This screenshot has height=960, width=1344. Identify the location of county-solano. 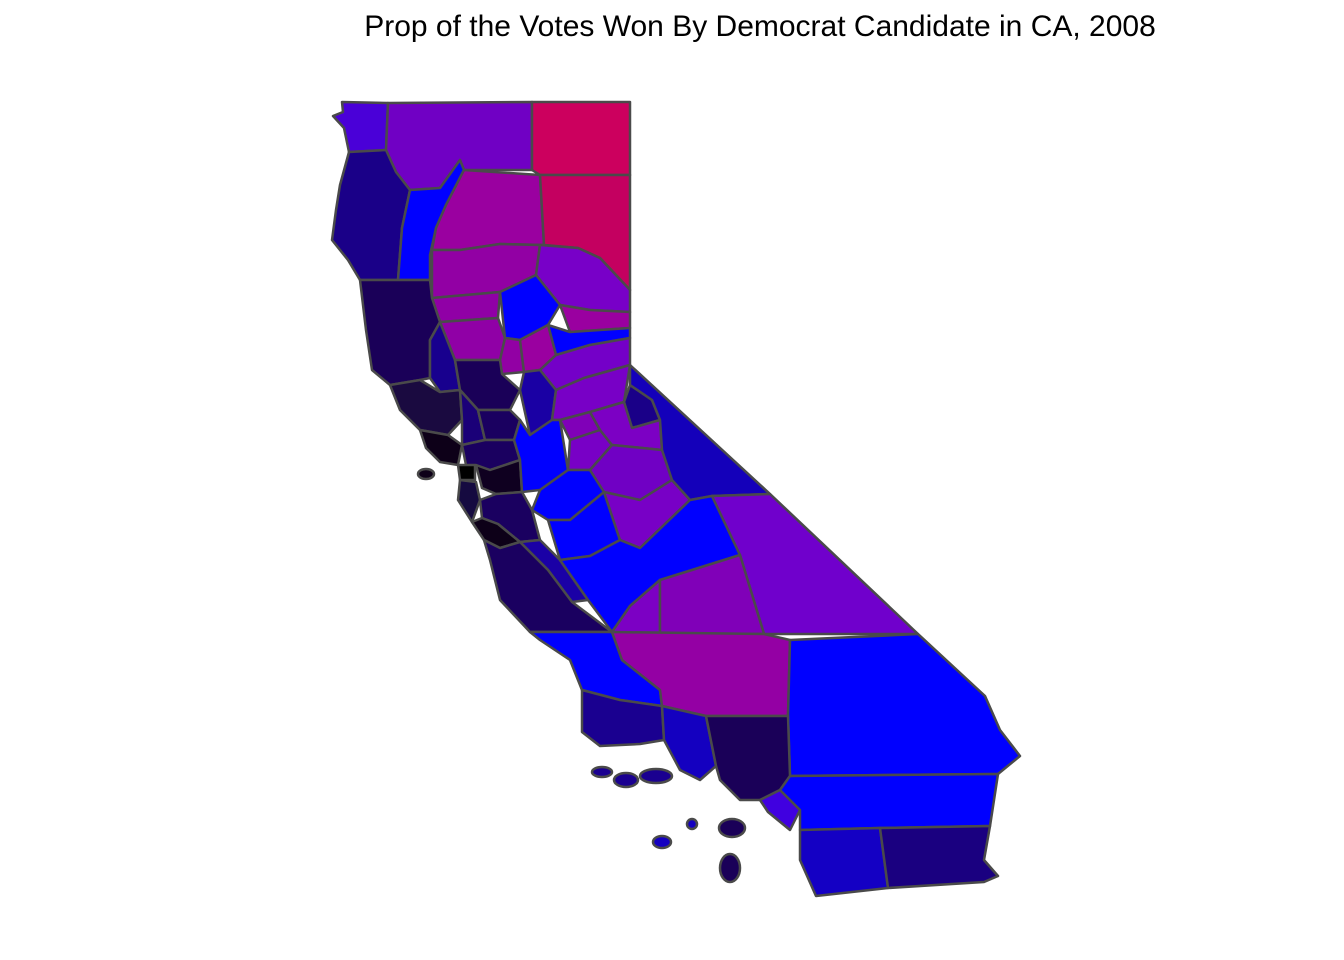
(499, 425).